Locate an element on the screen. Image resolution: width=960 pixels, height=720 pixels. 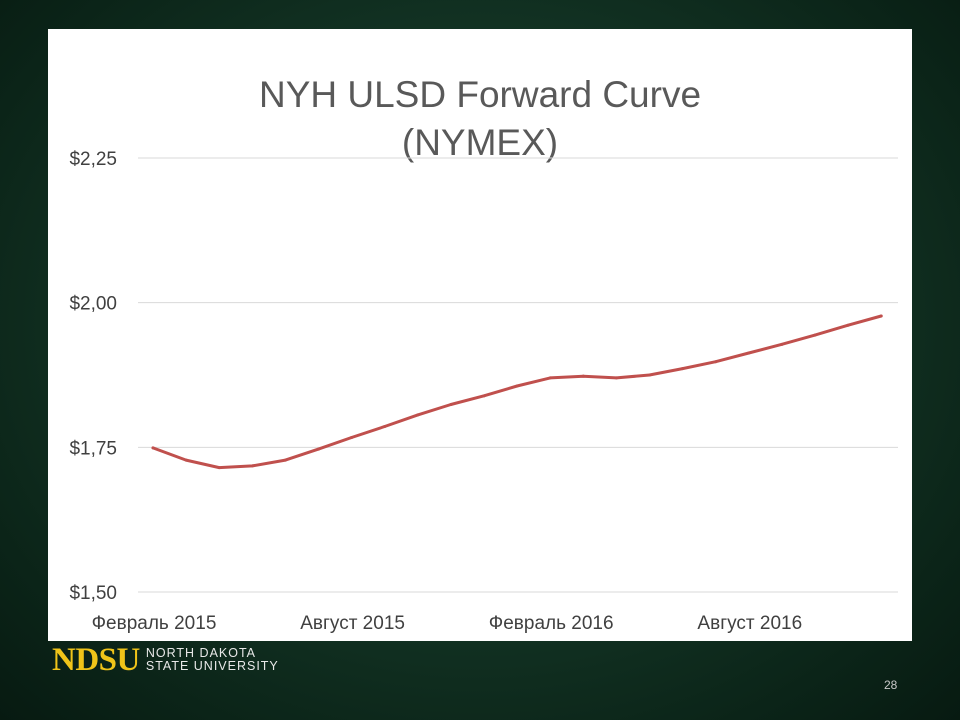
y-tick-label: $2,25 is located at coordinates (93, 159).